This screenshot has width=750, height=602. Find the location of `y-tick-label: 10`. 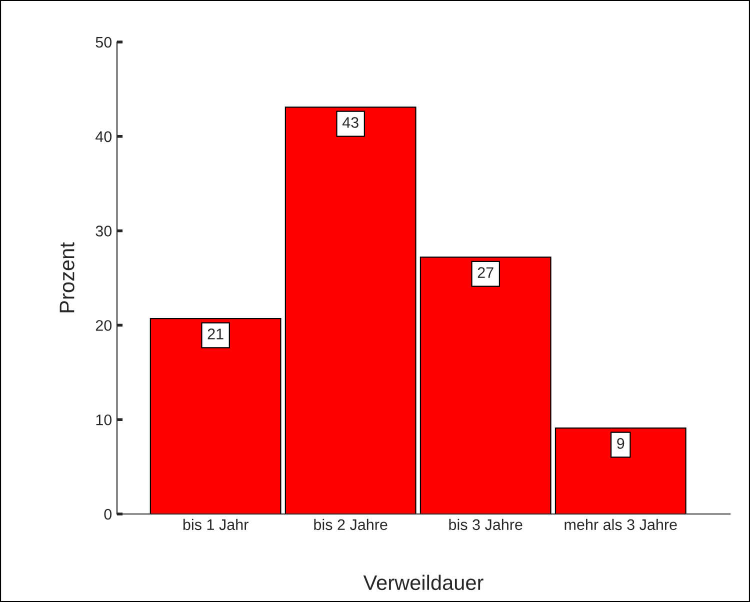

y-tick-label: 10 is located at coordinates (104, 420).